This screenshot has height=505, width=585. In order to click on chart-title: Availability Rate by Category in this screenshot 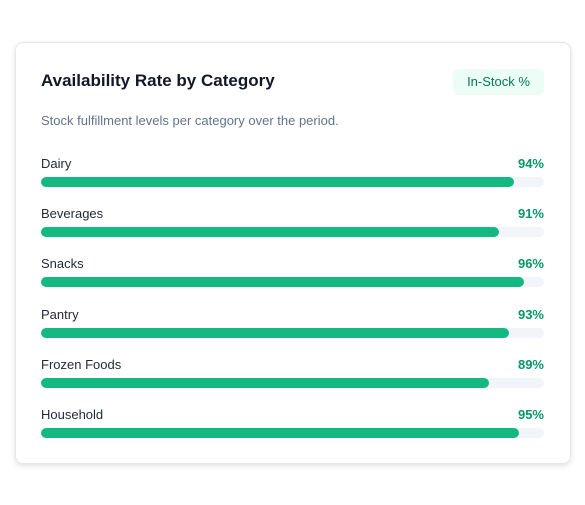, I will do `click(158, 80)`.